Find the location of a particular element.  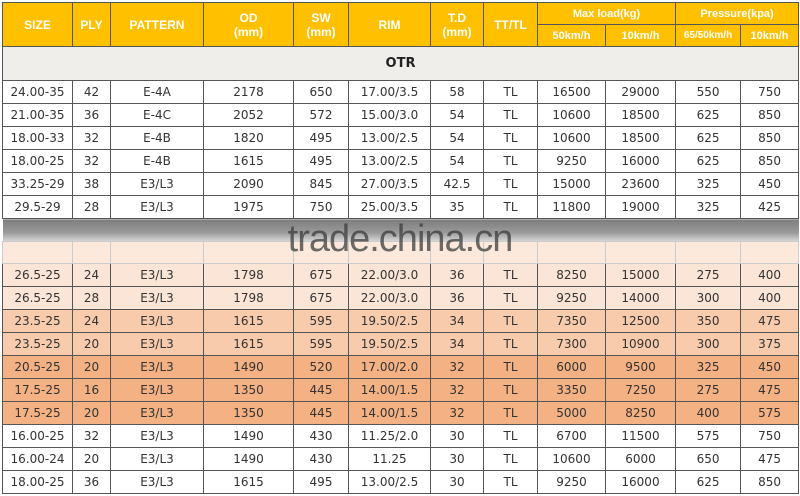

blank-row is located at coordinates (401, 252).